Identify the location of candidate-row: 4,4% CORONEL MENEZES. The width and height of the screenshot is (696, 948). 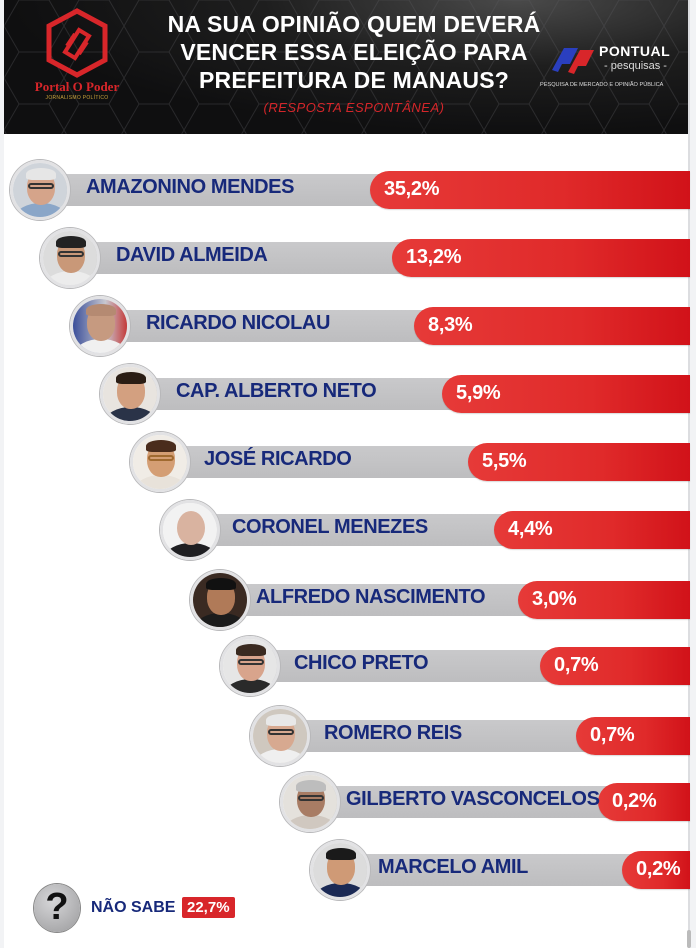
(349, 530).